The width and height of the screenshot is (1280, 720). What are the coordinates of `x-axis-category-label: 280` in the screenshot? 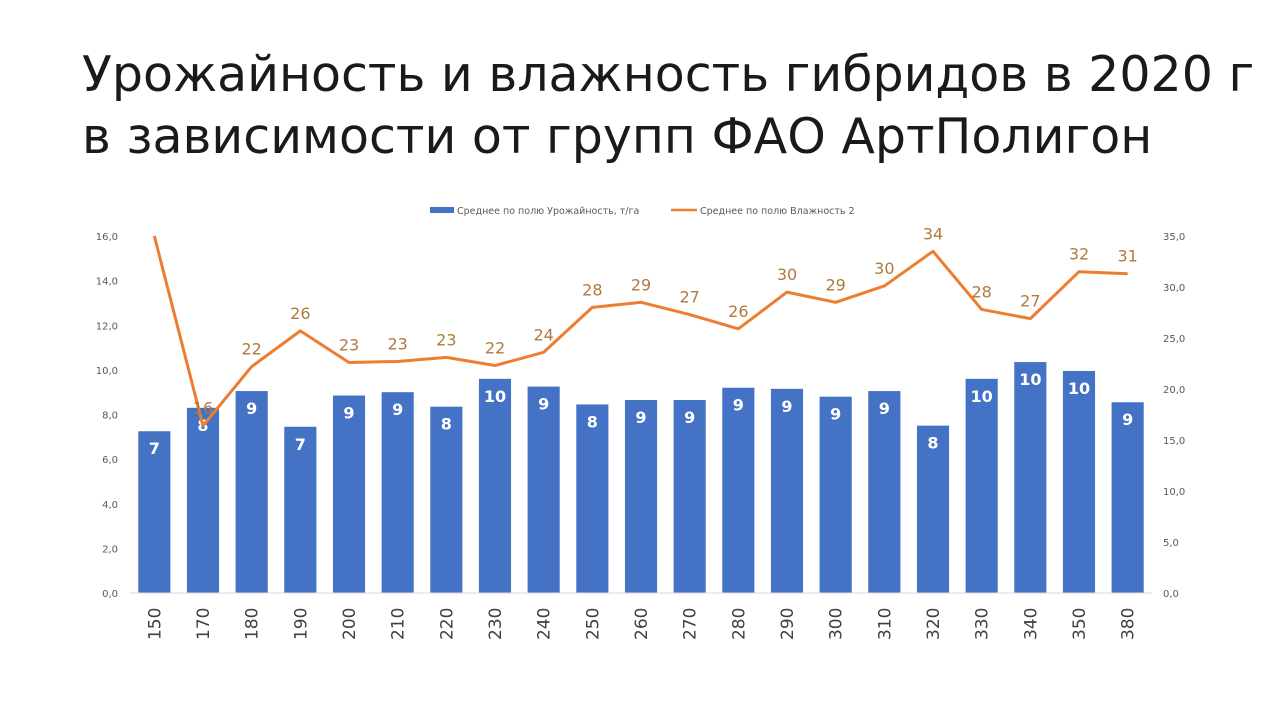 It's located at (739, 624).